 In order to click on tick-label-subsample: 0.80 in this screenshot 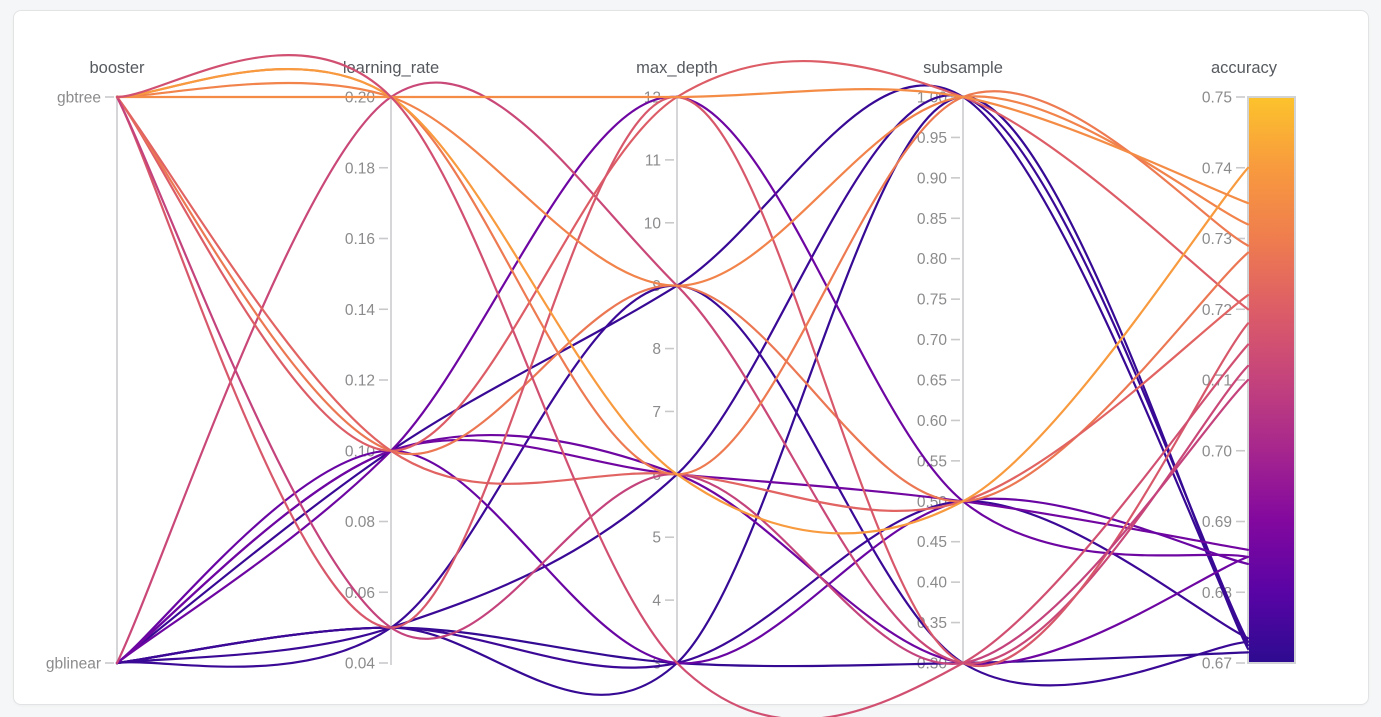, I will do `click(932, 259)`.